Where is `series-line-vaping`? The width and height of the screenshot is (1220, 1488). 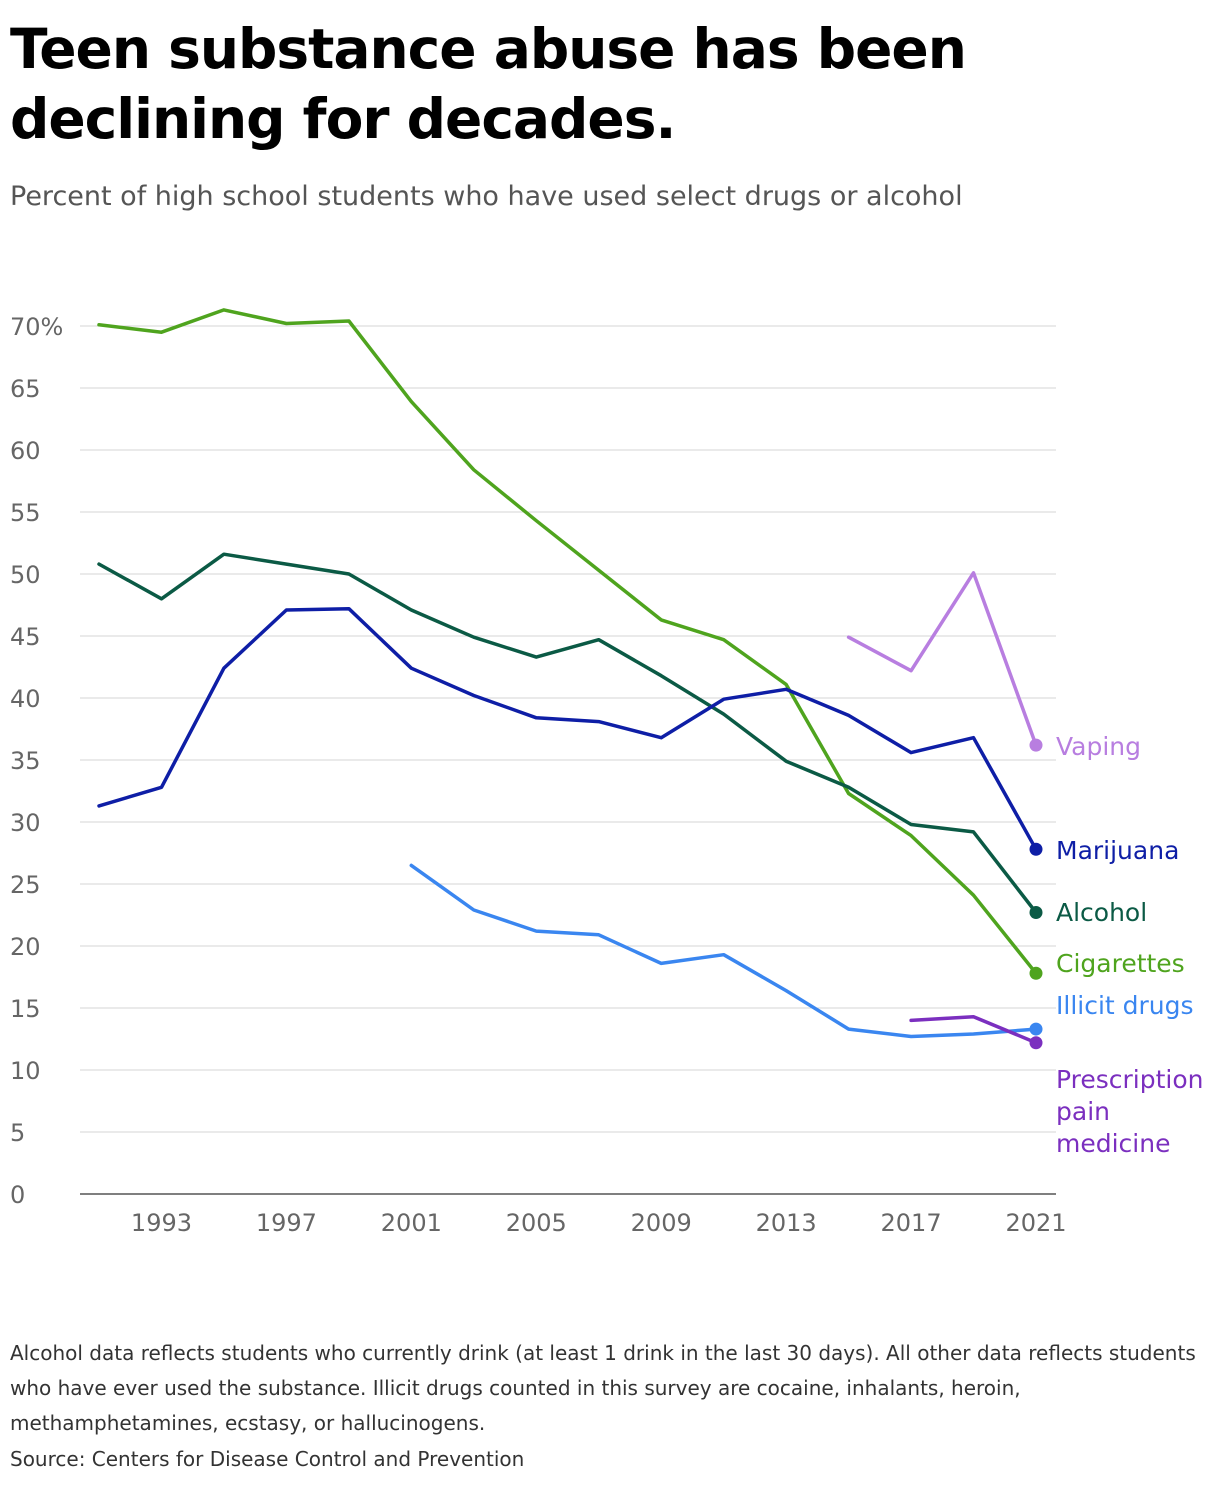 series-line-vaping is located at coordinates (942, 659).